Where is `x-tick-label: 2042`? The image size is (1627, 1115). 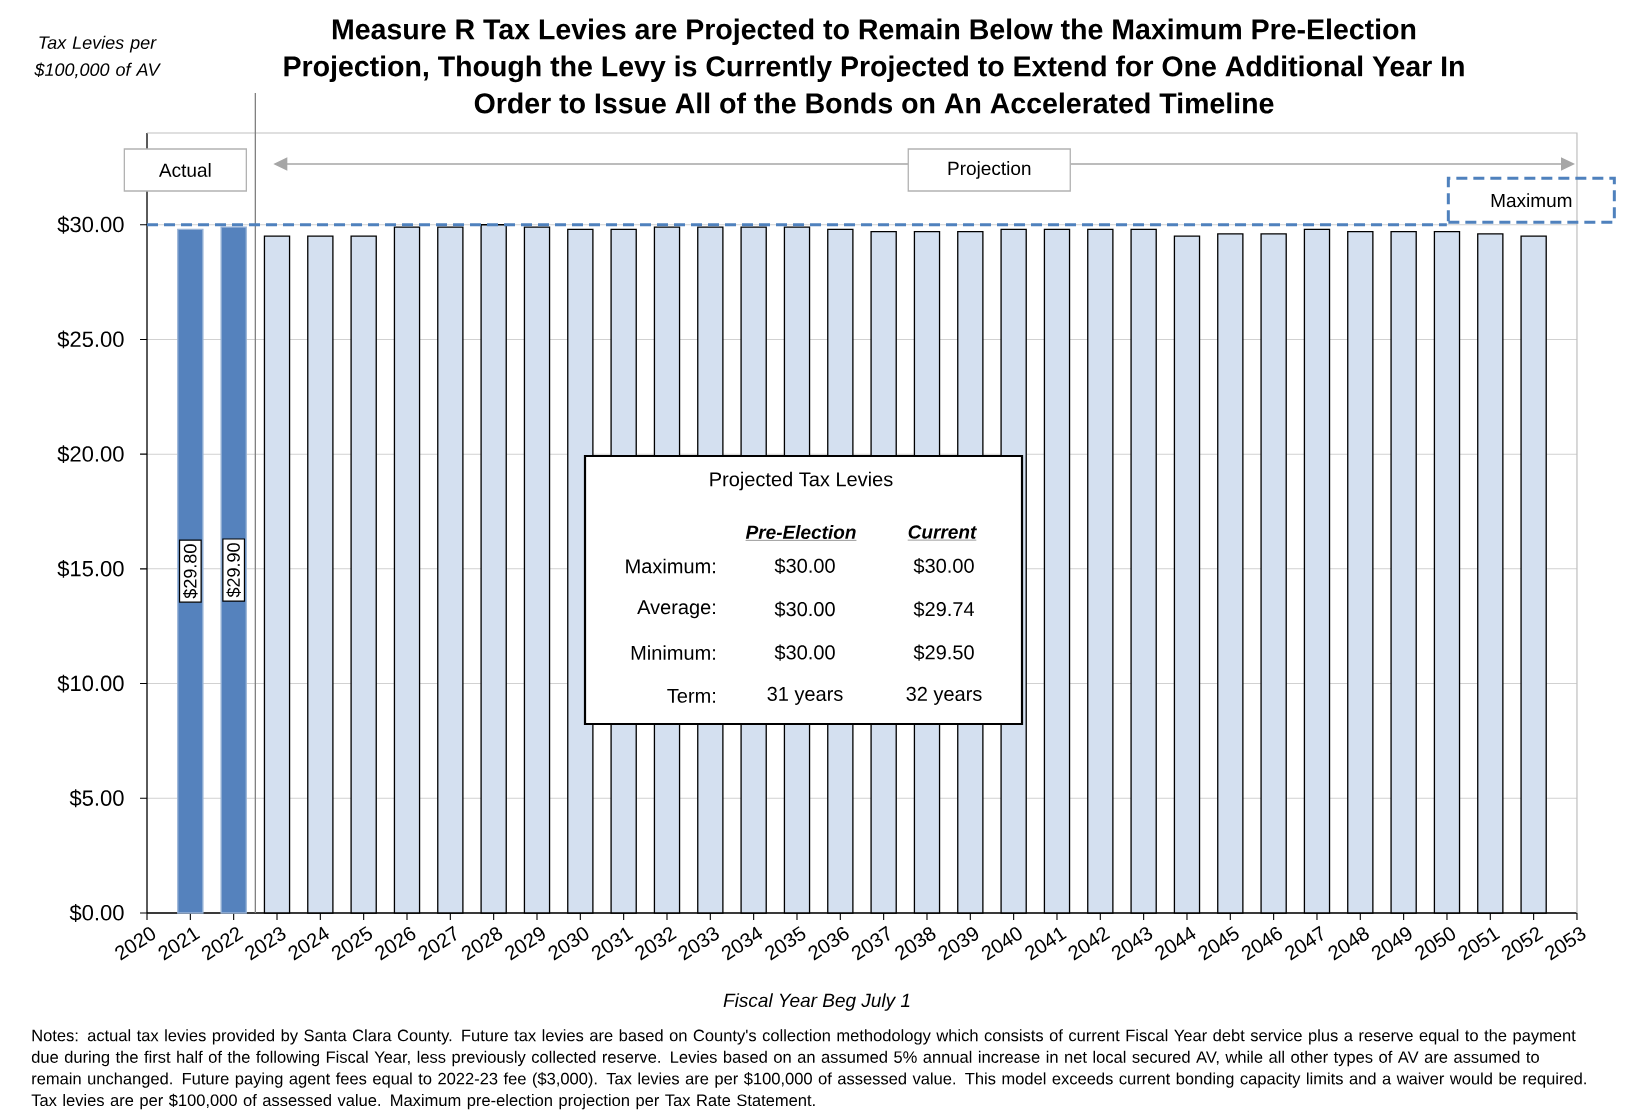
x-tick-label: 2042 is located at coordinates (1089, 944).